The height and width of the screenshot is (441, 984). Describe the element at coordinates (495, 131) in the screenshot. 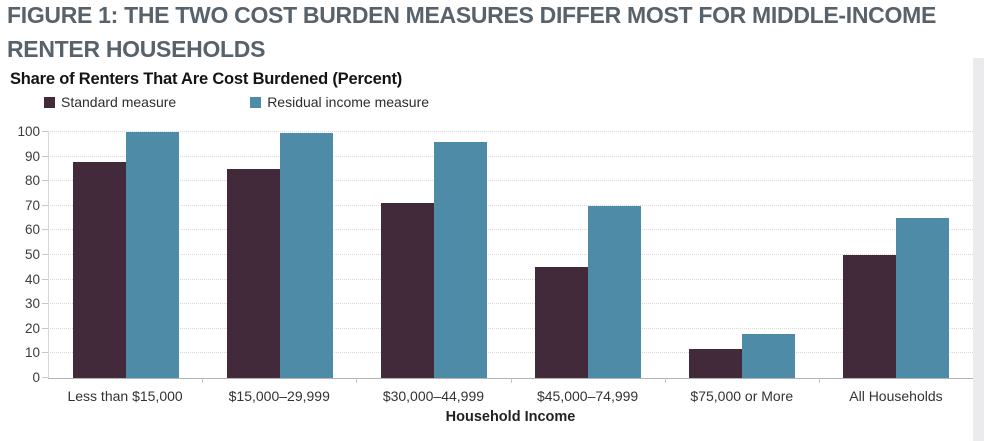

I see `gridline: 100` at that location.